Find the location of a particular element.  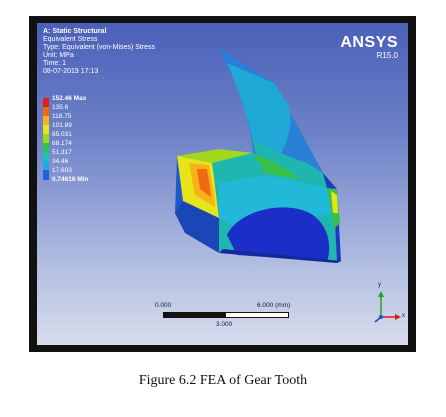

result-time: Time: 1 is located at coordinates (99, 64).